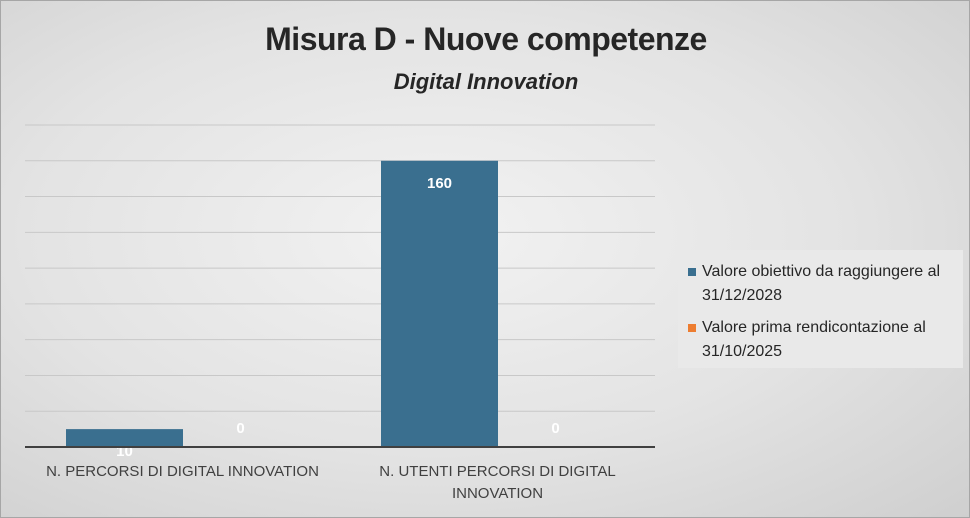  What do you see at coordinates (692, 272) in the screenshot?
I see `legend-swatch-target` at bounding box center [692, 272].